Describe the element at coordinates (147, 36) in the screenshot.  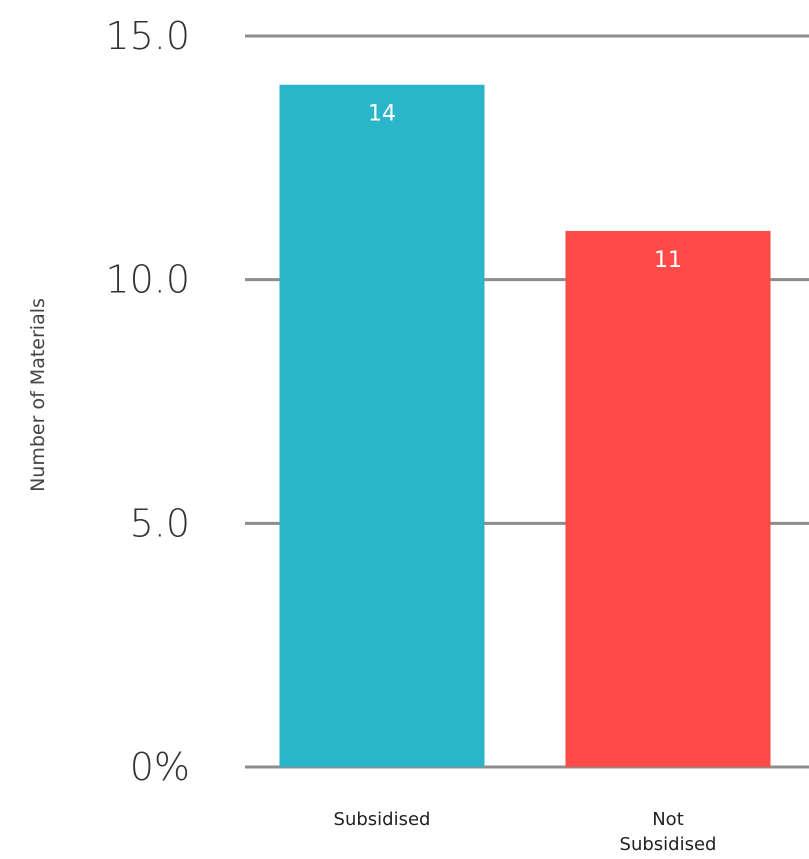
I see `y-tick-label: 15.0` at that location.